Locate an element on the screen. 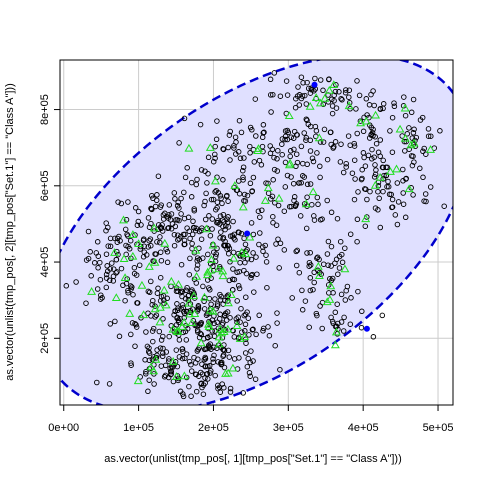 This screenshot has height=485, width=480. x-tick-label: 4e+05 is located at coordinates (363, 428).